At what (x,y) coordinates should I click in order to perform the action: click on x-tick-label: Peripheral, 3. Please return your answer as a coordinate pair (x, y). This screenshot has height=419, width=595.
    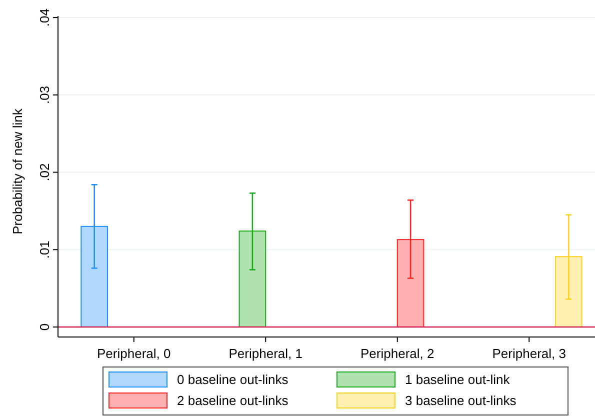
    Looking at the image, I should click on (529, 353).